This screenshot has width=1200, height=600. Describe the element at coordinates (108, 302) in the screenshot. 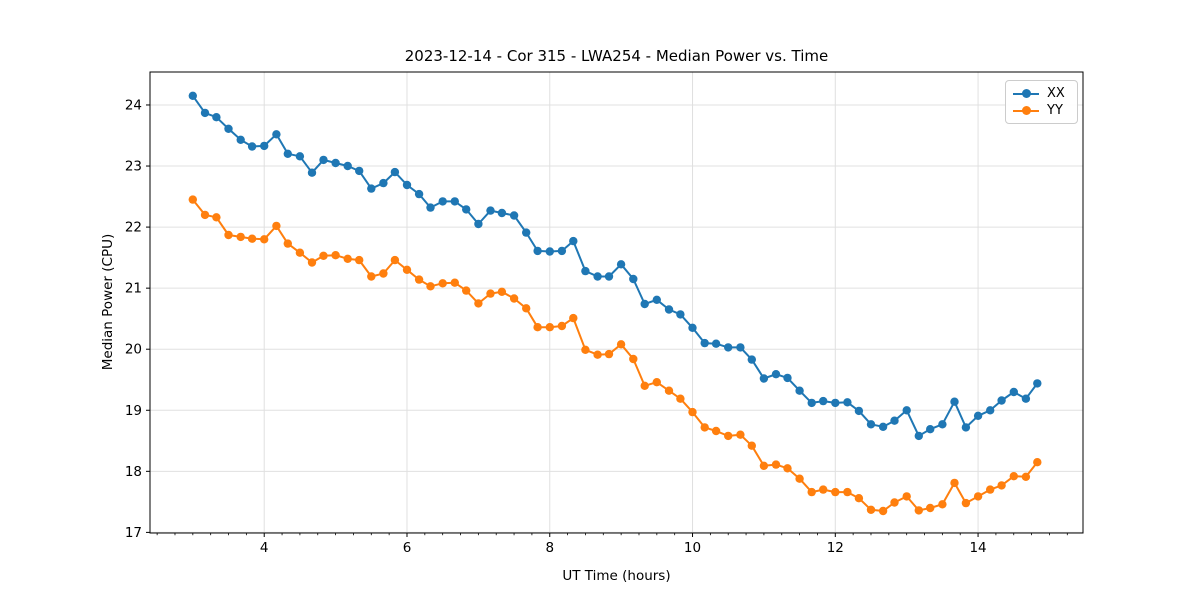

I see `y-axis-label: Median Power (CPU)` at that location.